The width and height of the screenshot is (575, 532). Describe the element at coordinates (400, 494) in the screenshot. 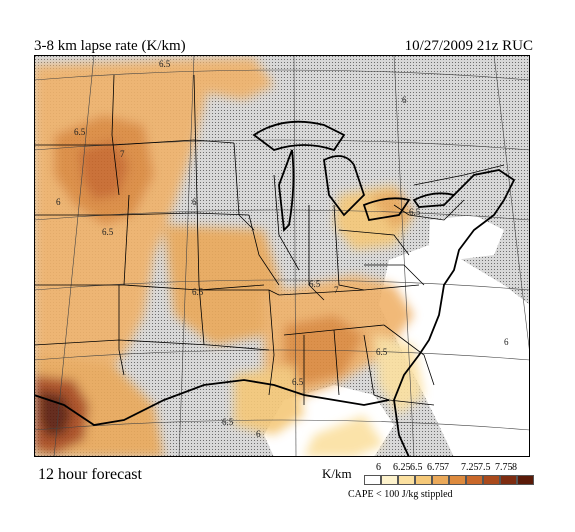

I see `stipple-note: CAPE < 100 J/kg stippled` at that location.